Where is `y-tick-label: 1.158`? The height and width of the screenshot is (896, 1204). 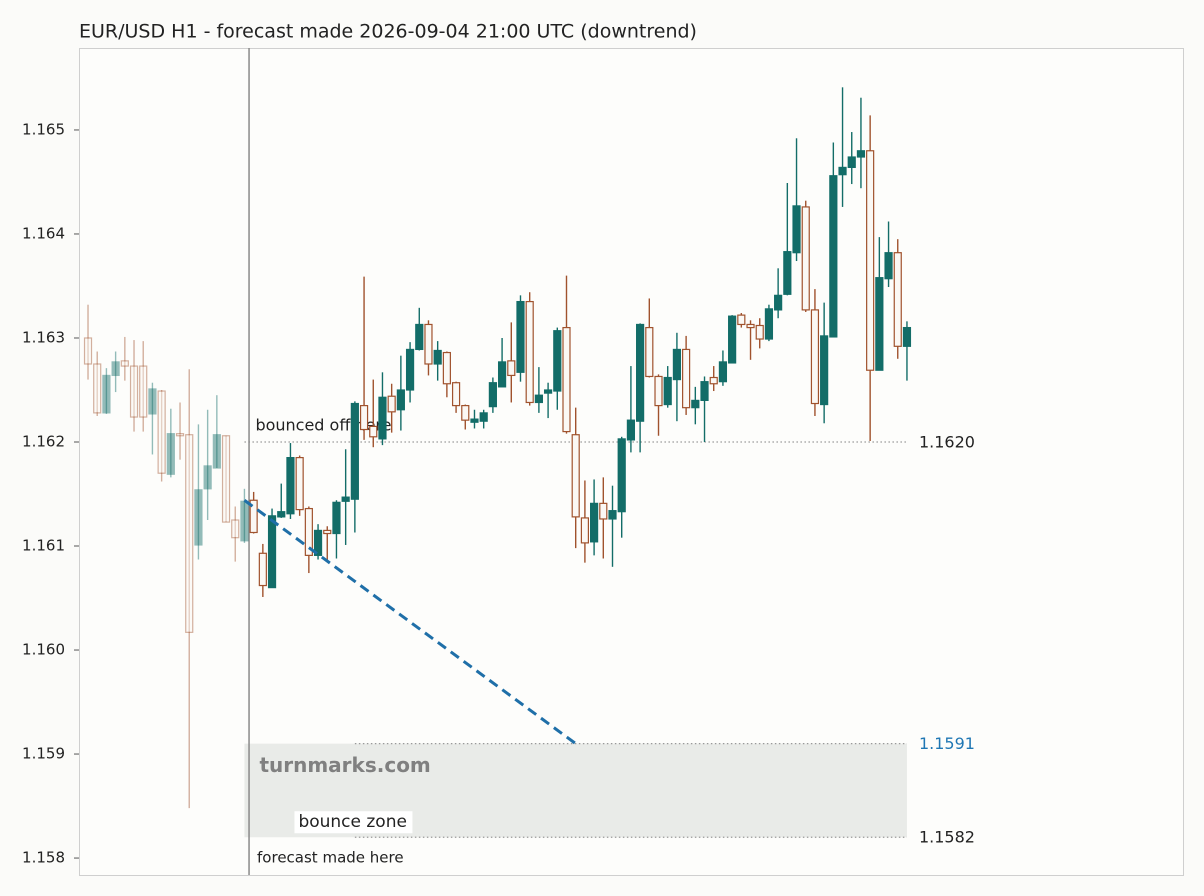
y-tick-label: 1.158 is located at coordinates (43, 858).